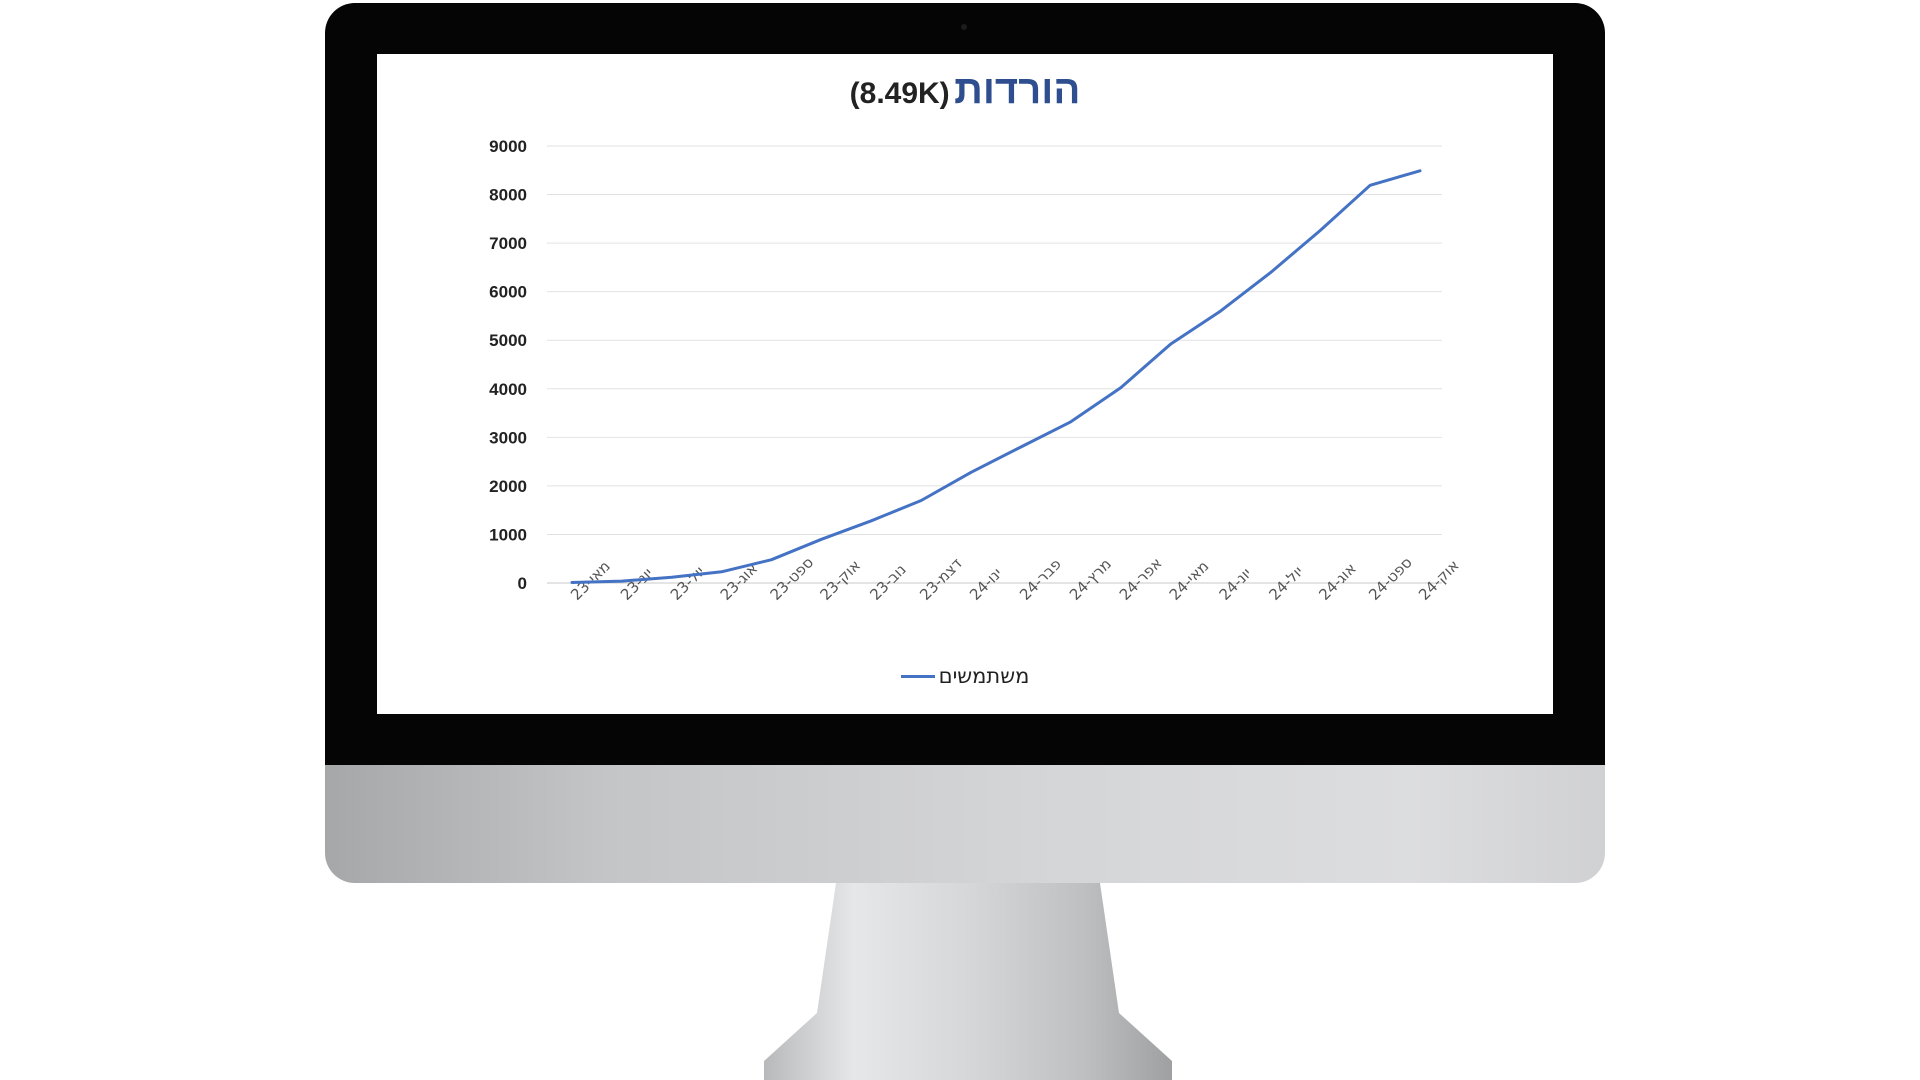 This screenshot has width=1920, height=1080. What do you see at coordinates (940, 578) in the screenshot?
I see `x-tick-label: דצמ-23` at bounding box center [940, 578].